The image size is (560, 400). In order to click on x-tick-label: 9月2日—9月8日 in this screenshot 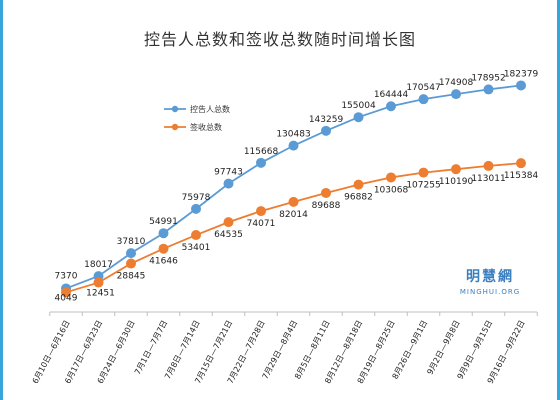, I will do `click(443, 348)`.